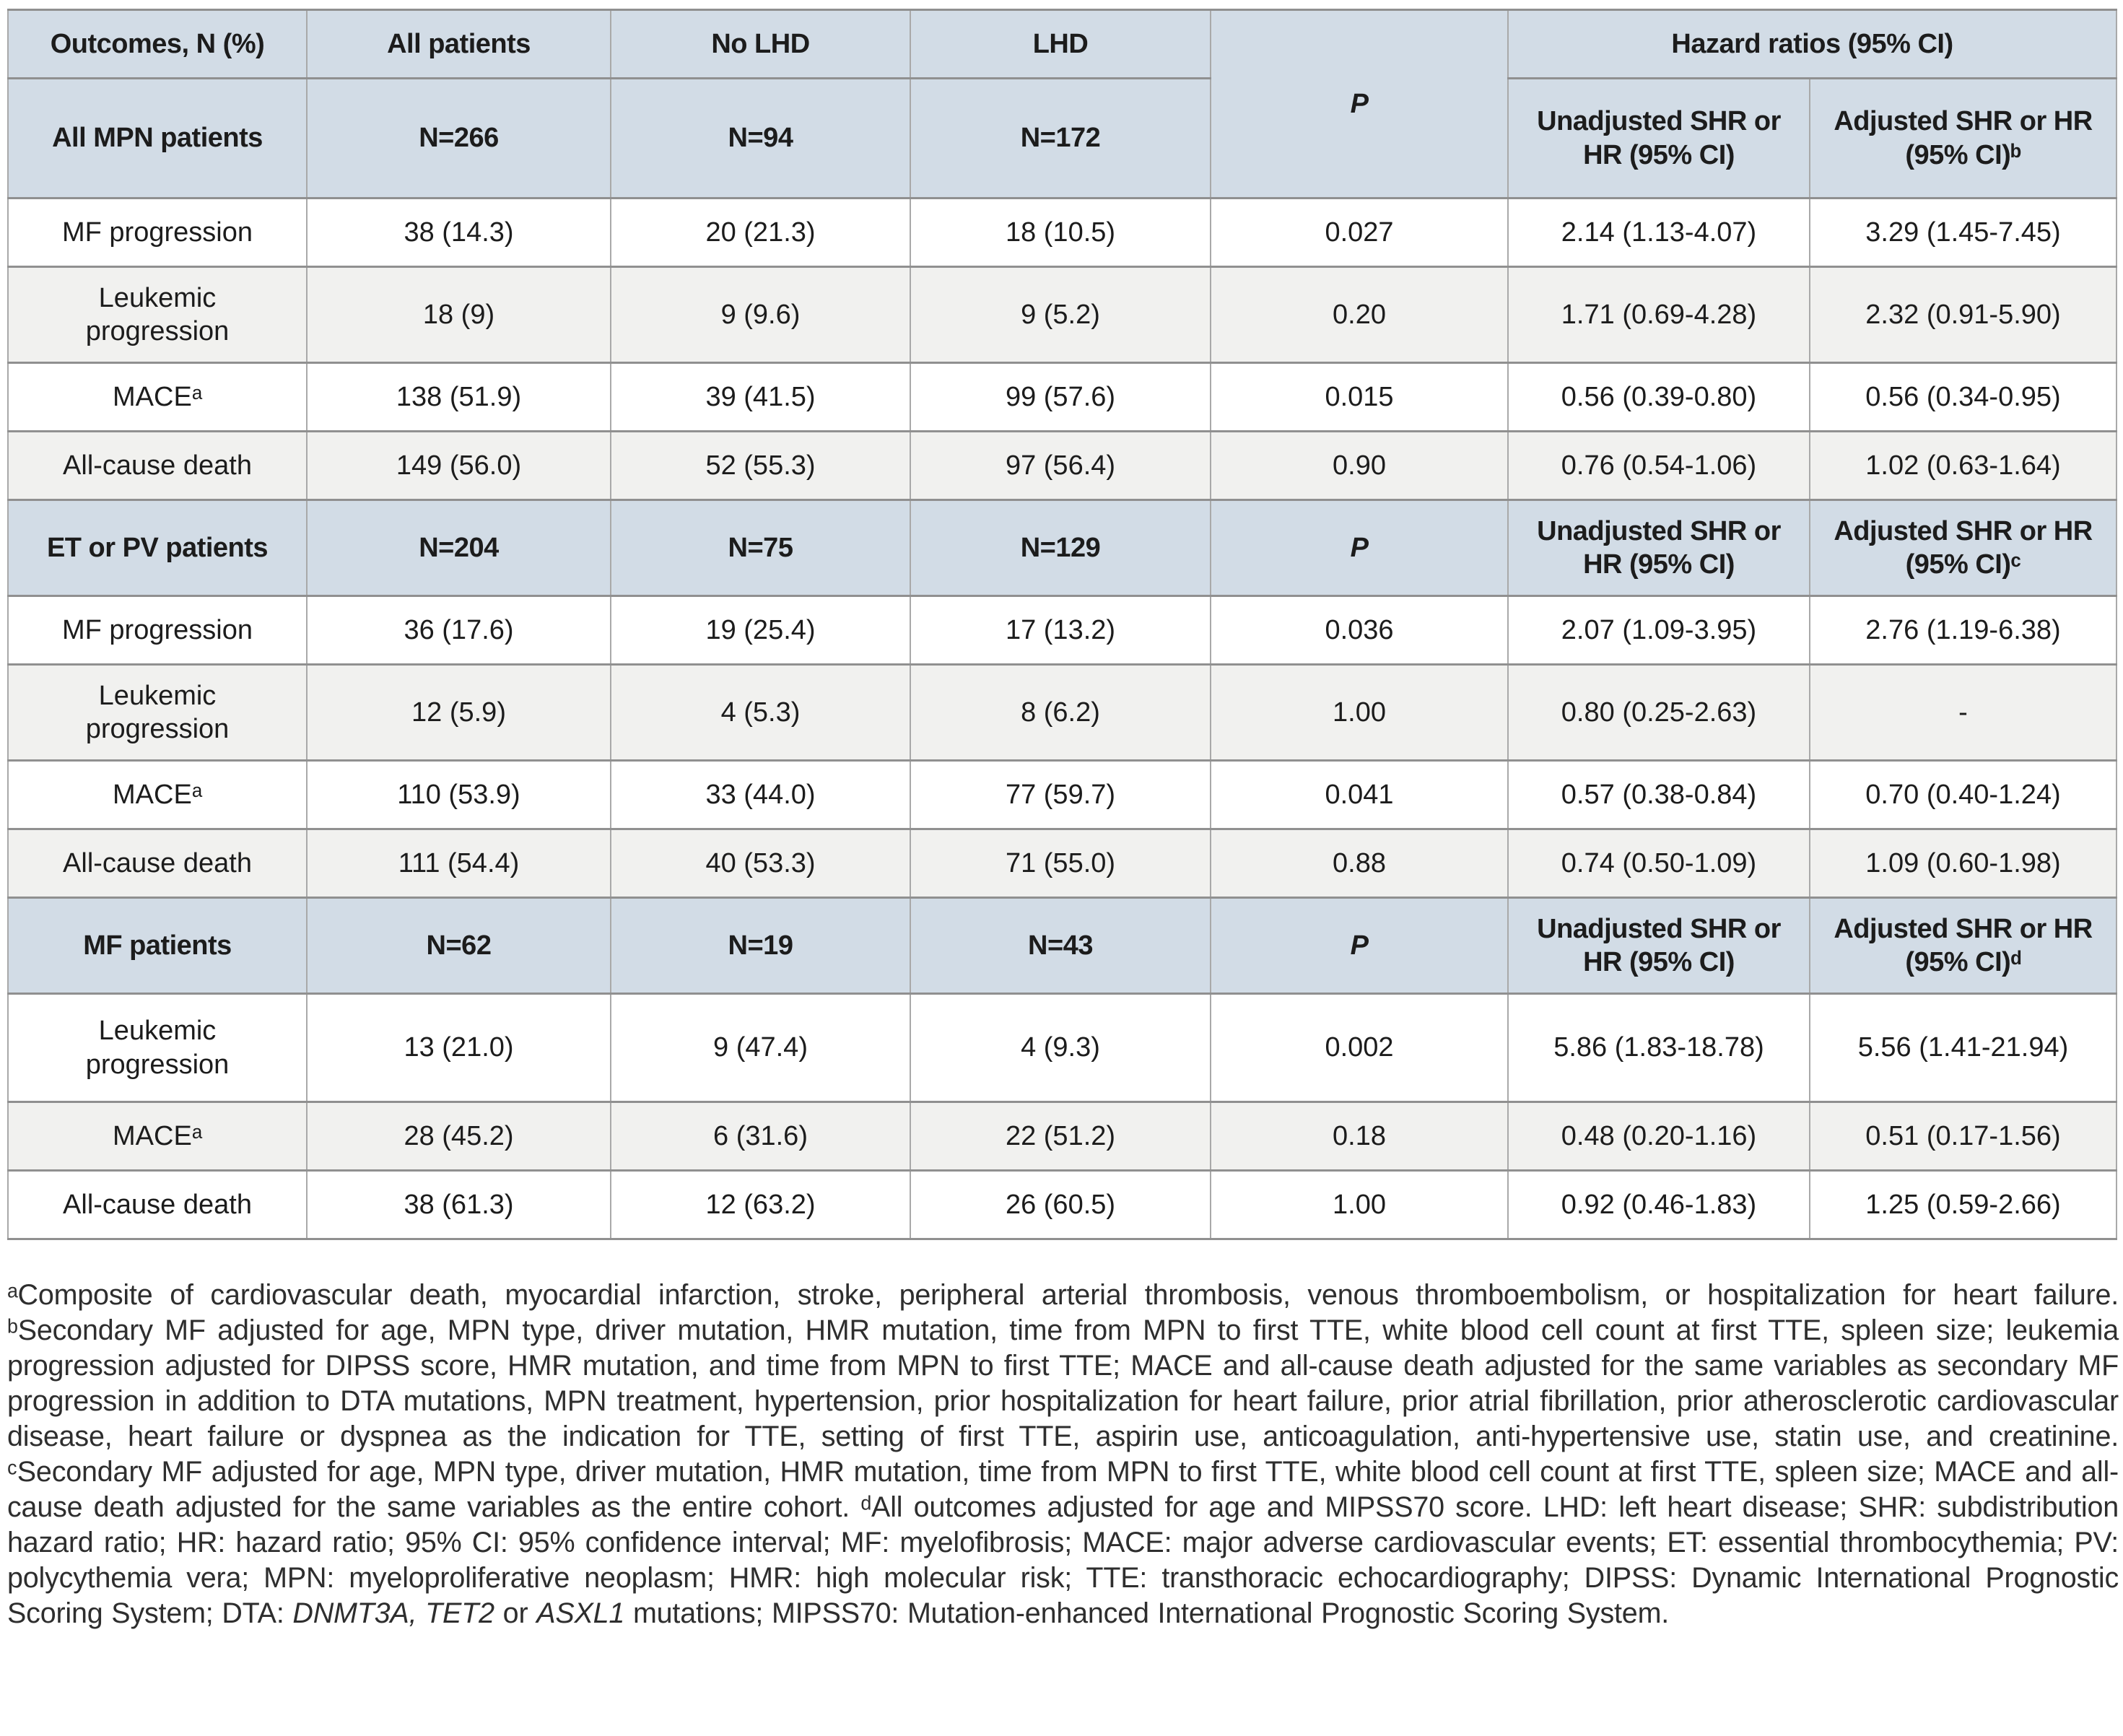 The height and width of the screenshot is (1736, 2123). What do you see at coordinates (760, 794) in the screenshot?
I see `table-cell: 33 (44.0)` at bounding box center [760, 794].